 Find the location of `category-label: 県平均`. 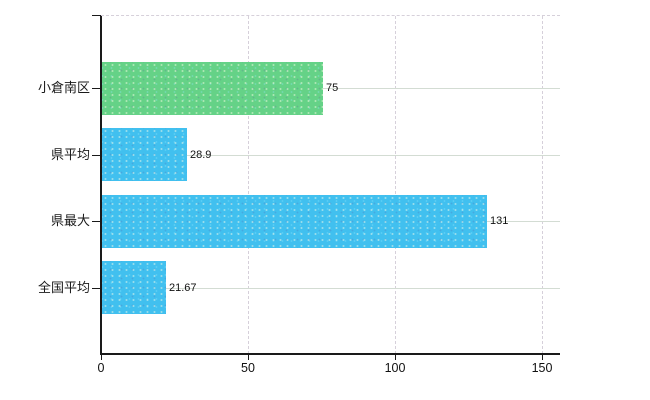

category-label: 県平均 is located at coordinates (70, 154).